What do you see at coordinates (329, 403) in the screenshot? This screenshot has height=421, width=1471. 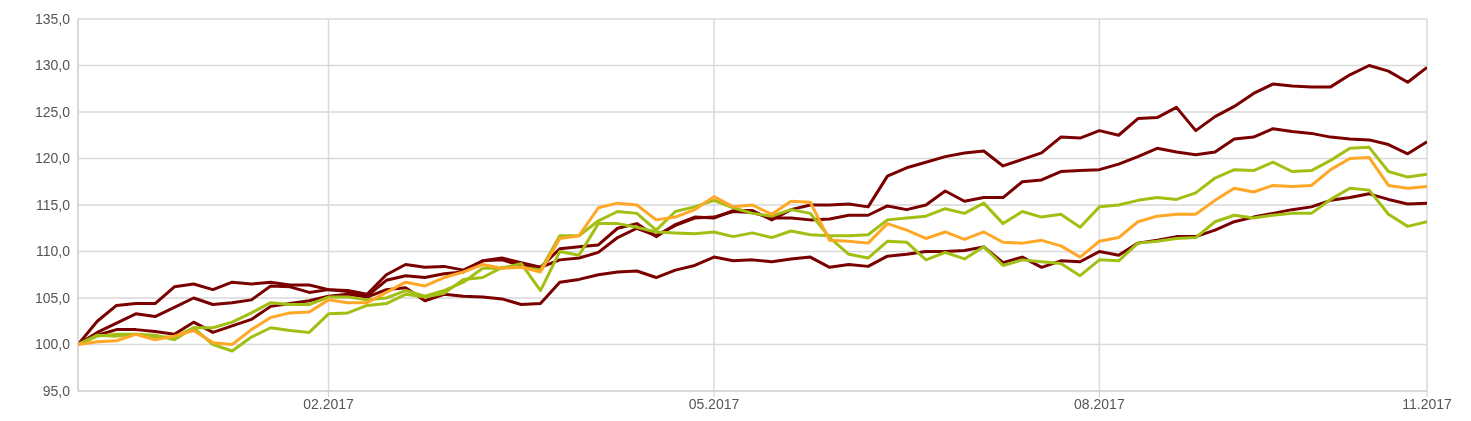 I see `x-tick-label: 02.2017` at bounding box center [329, 403].